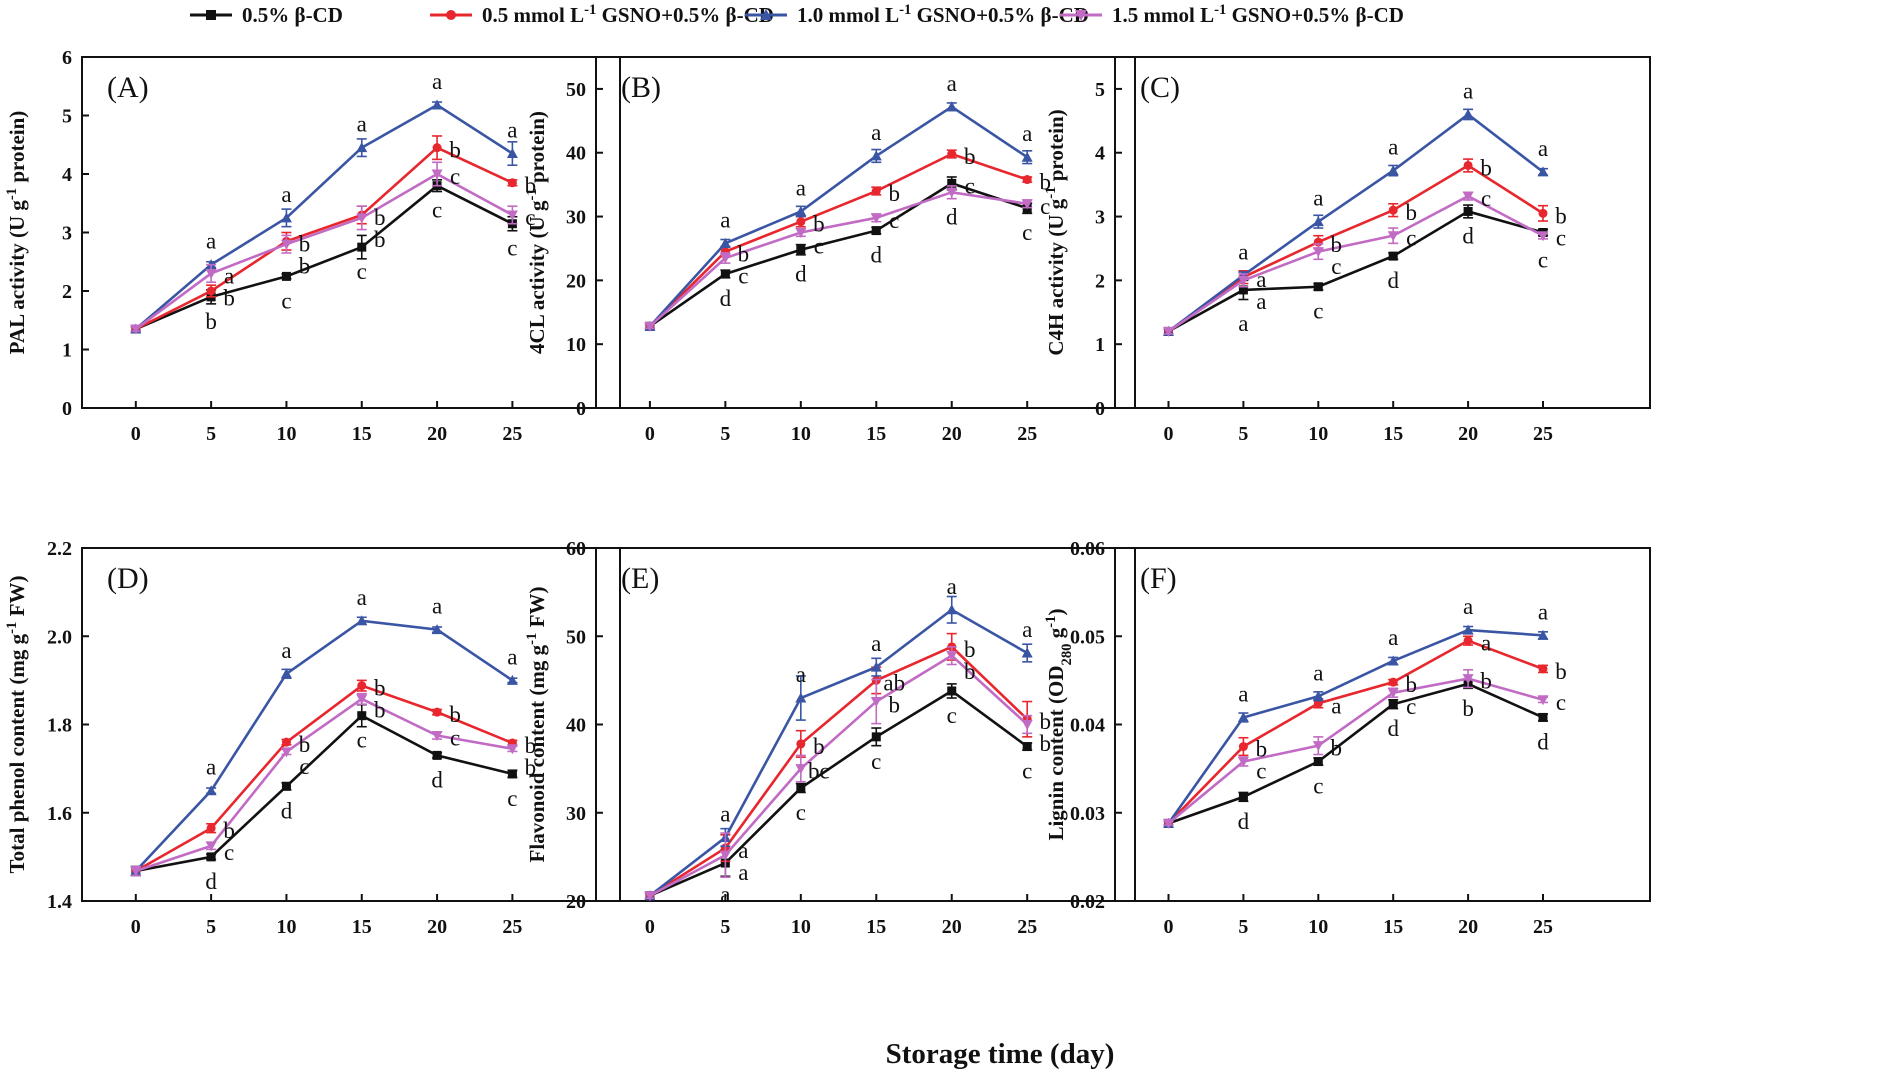 This screenshot has width=1900, height=1077. What do you see at coordinates (952, 927) in the screenshot?
I see `x-tick-label: 20` at bounding box center [952, 927].